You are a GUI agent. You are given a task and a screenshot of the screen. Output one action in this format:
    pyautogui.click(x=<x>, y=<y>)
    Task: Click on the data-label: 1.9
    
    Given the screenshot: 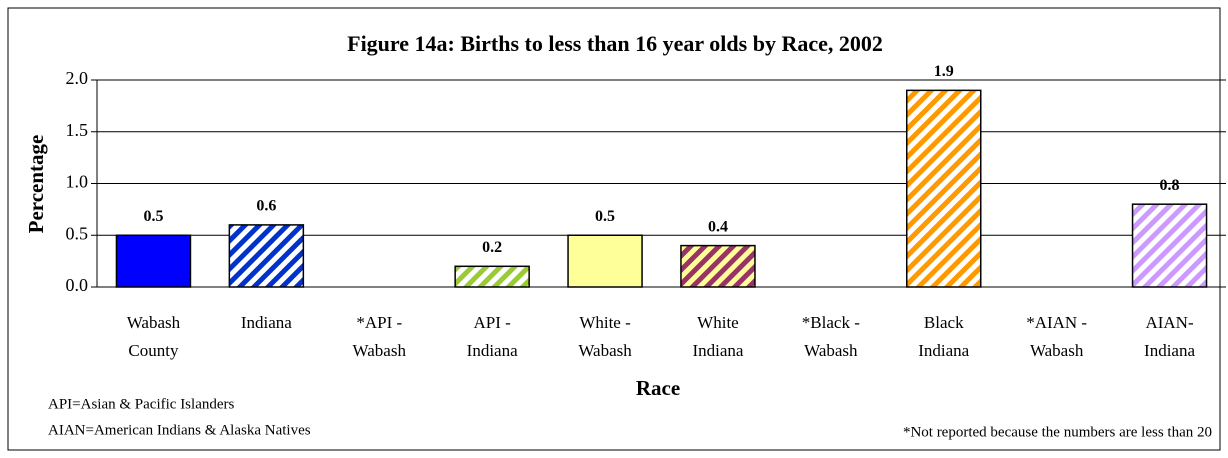 What is the action you would take?
    pyautogui.click(x=944, y=71)
    